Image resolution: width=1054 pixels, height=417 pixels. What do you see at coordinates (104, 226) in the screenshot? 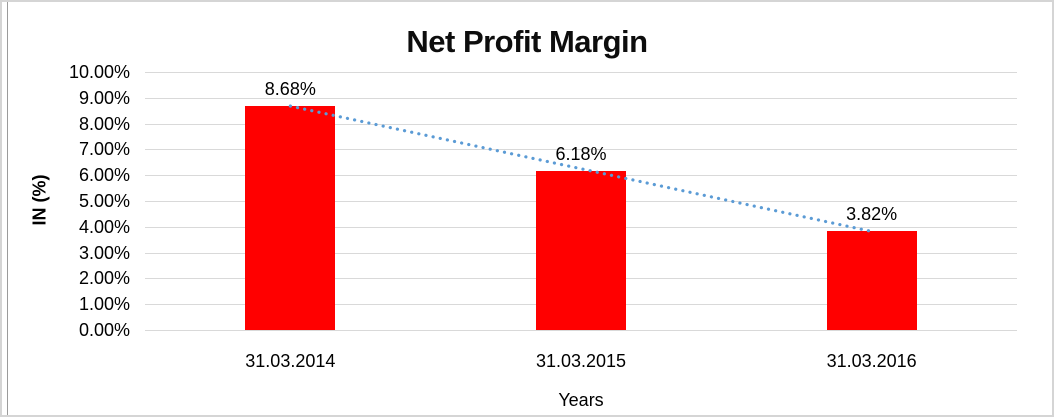
I see `y-tick-label: 4.00%` at bounding box center [104, 226].